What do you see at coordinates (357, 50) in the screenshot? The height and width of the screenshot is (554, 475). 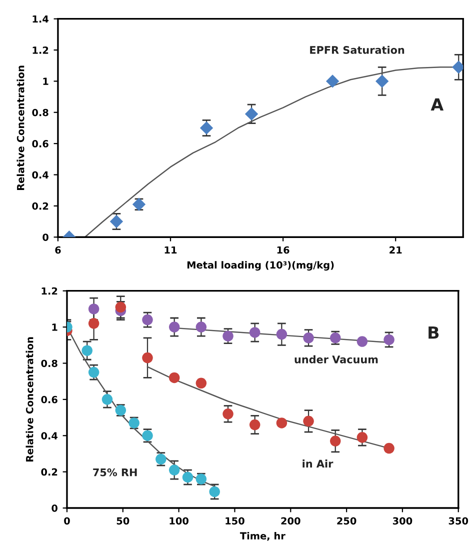 I see `annotation: EPFR Saturation` at bounding box center [357, 50].